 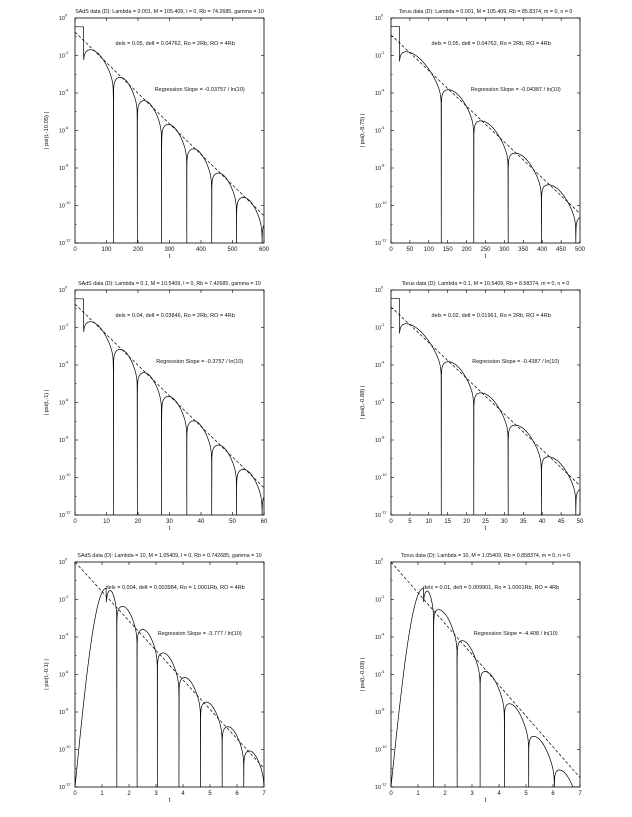 I want to click on y-tick-exponent: -12, so click(x=384, y=785).